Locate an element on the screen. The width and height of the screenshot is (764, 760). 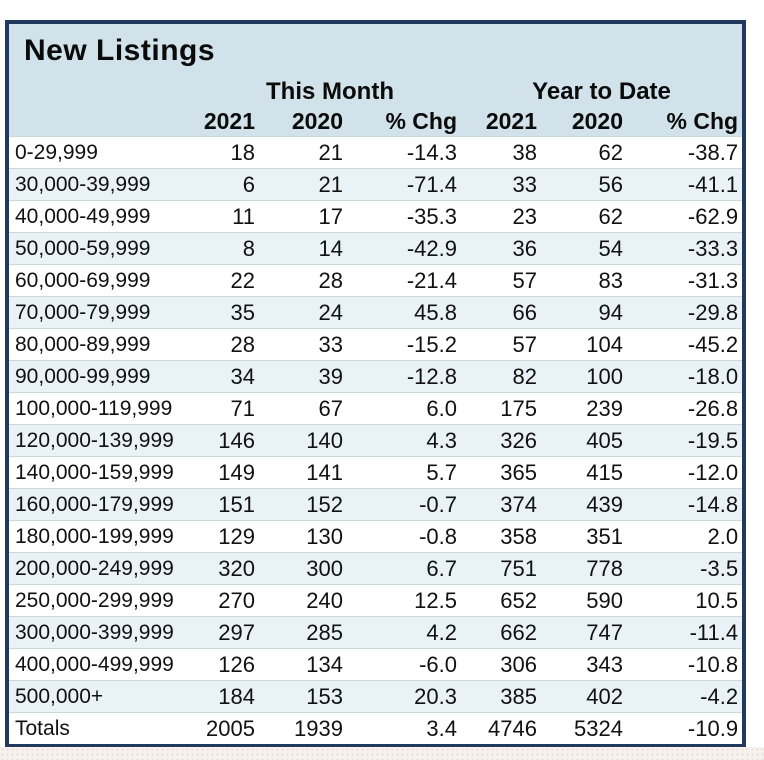
value-cell: -14.8 is located at coordinates (713, 504).